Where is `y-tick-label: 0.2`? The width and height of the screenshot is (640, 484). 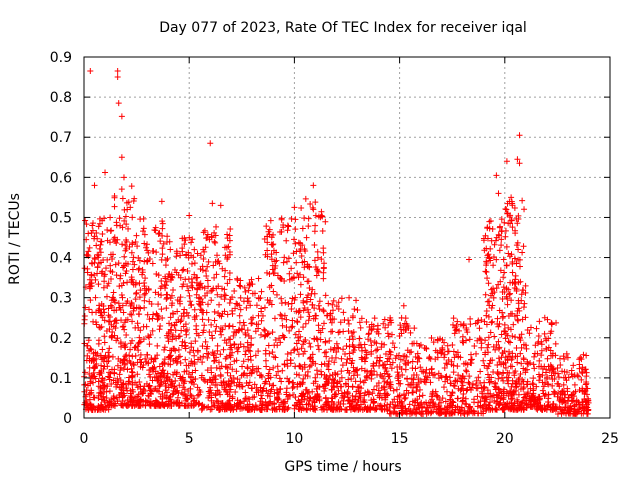 y-tick-label: 0.2 is located at coordinates (61, 339).